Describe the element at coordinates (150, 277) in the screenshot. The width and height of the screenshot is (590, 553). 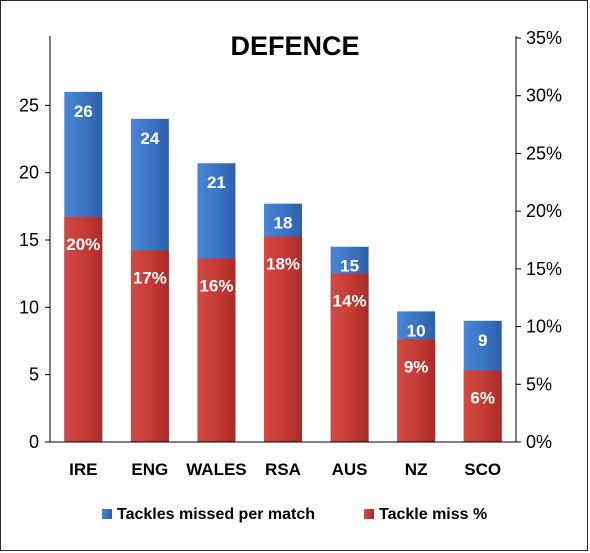
I see `data-label-tackle-miss-pct-eng: 17%` at that location.